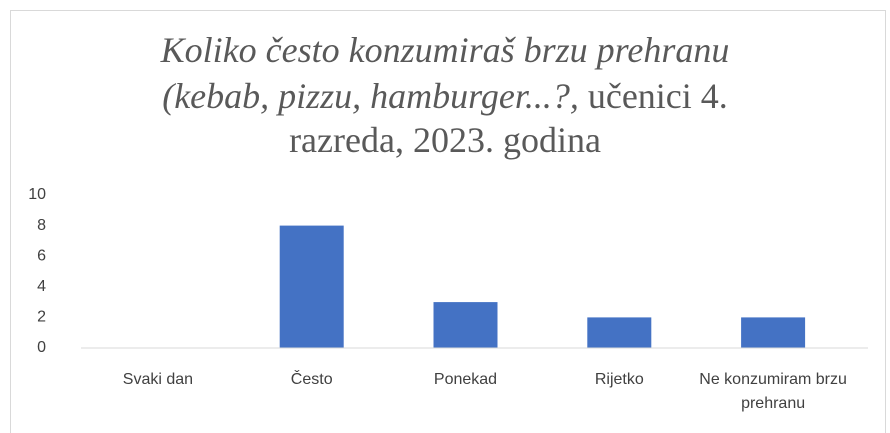  What do you see at coordinates (311, 379) in the screenshot?
I see `x-tick-label: Često` at bounding box center [311, 379].